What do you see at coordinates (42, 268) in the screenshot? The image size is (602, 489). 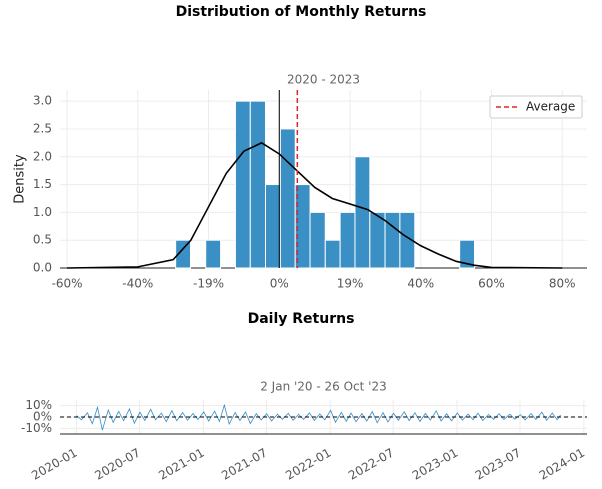 I see `y-tick-label: 0.0` at bounding box center [42, 268].